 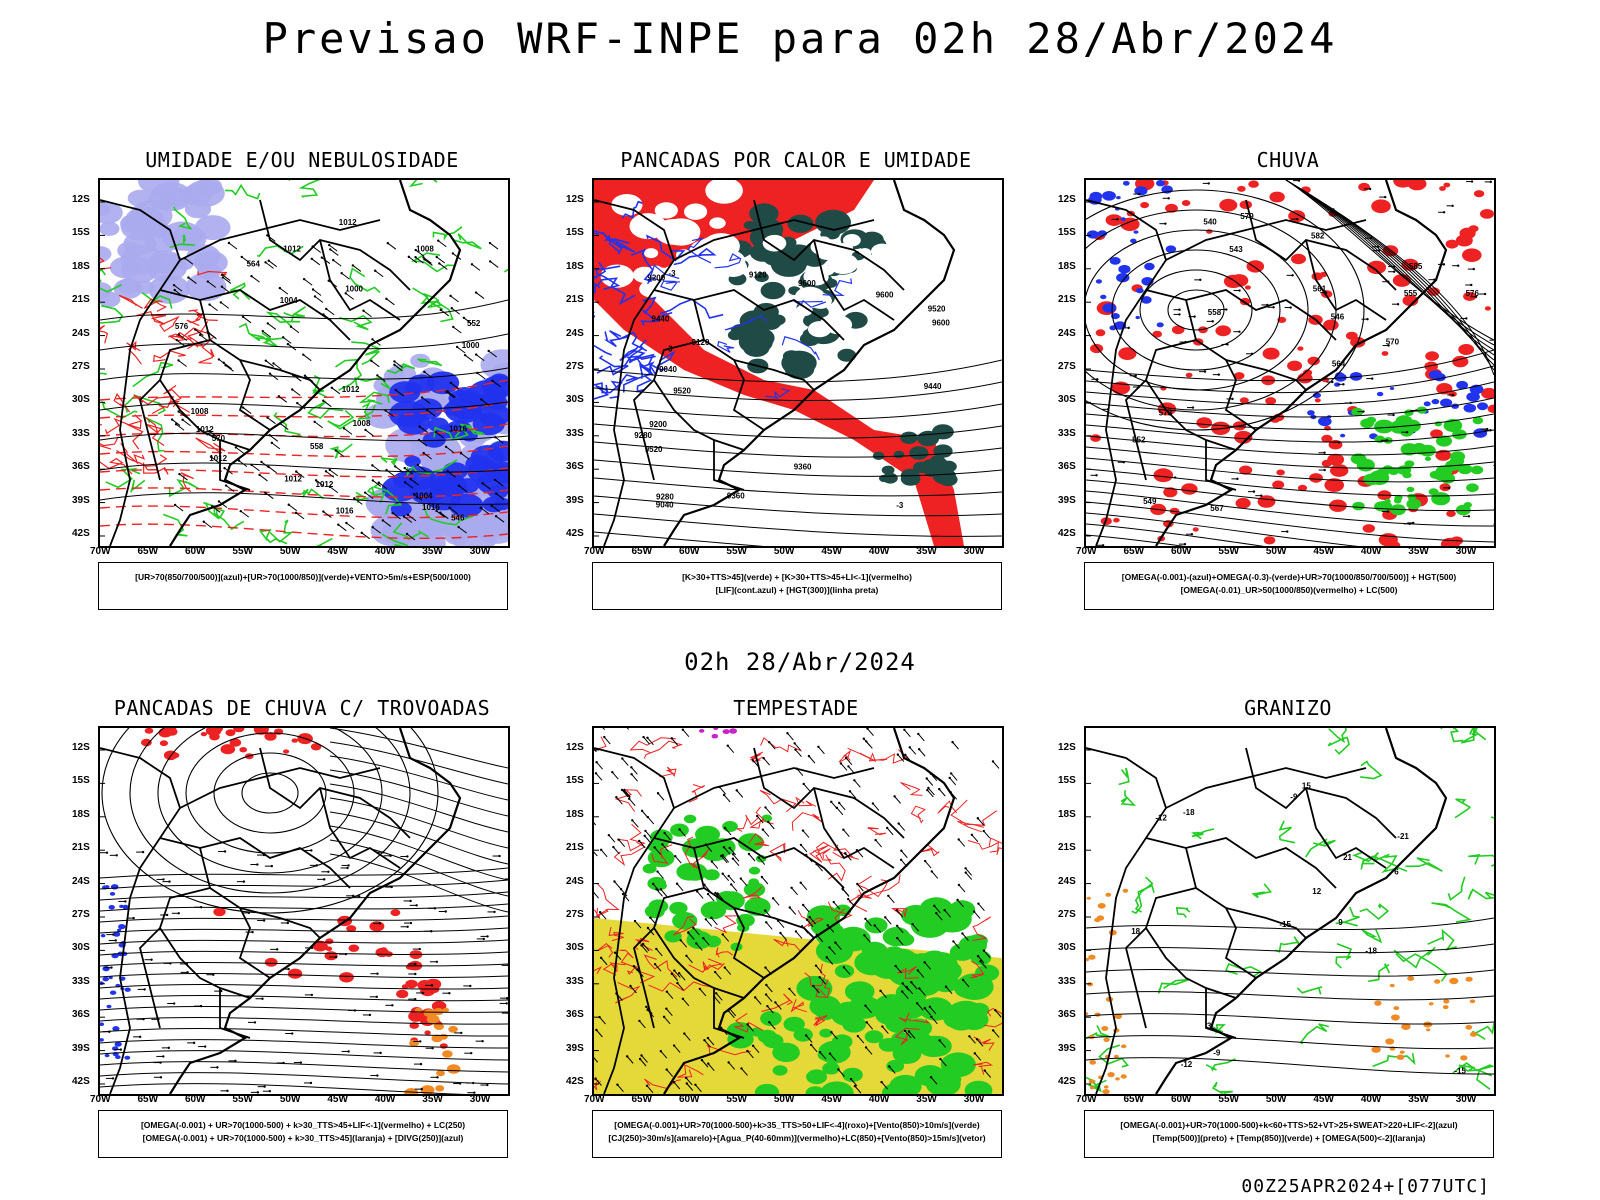 What do you see at coordinates (941, 323) in the screenshot?
I see `contour-label: 9600` at bounding box center [941, 323].